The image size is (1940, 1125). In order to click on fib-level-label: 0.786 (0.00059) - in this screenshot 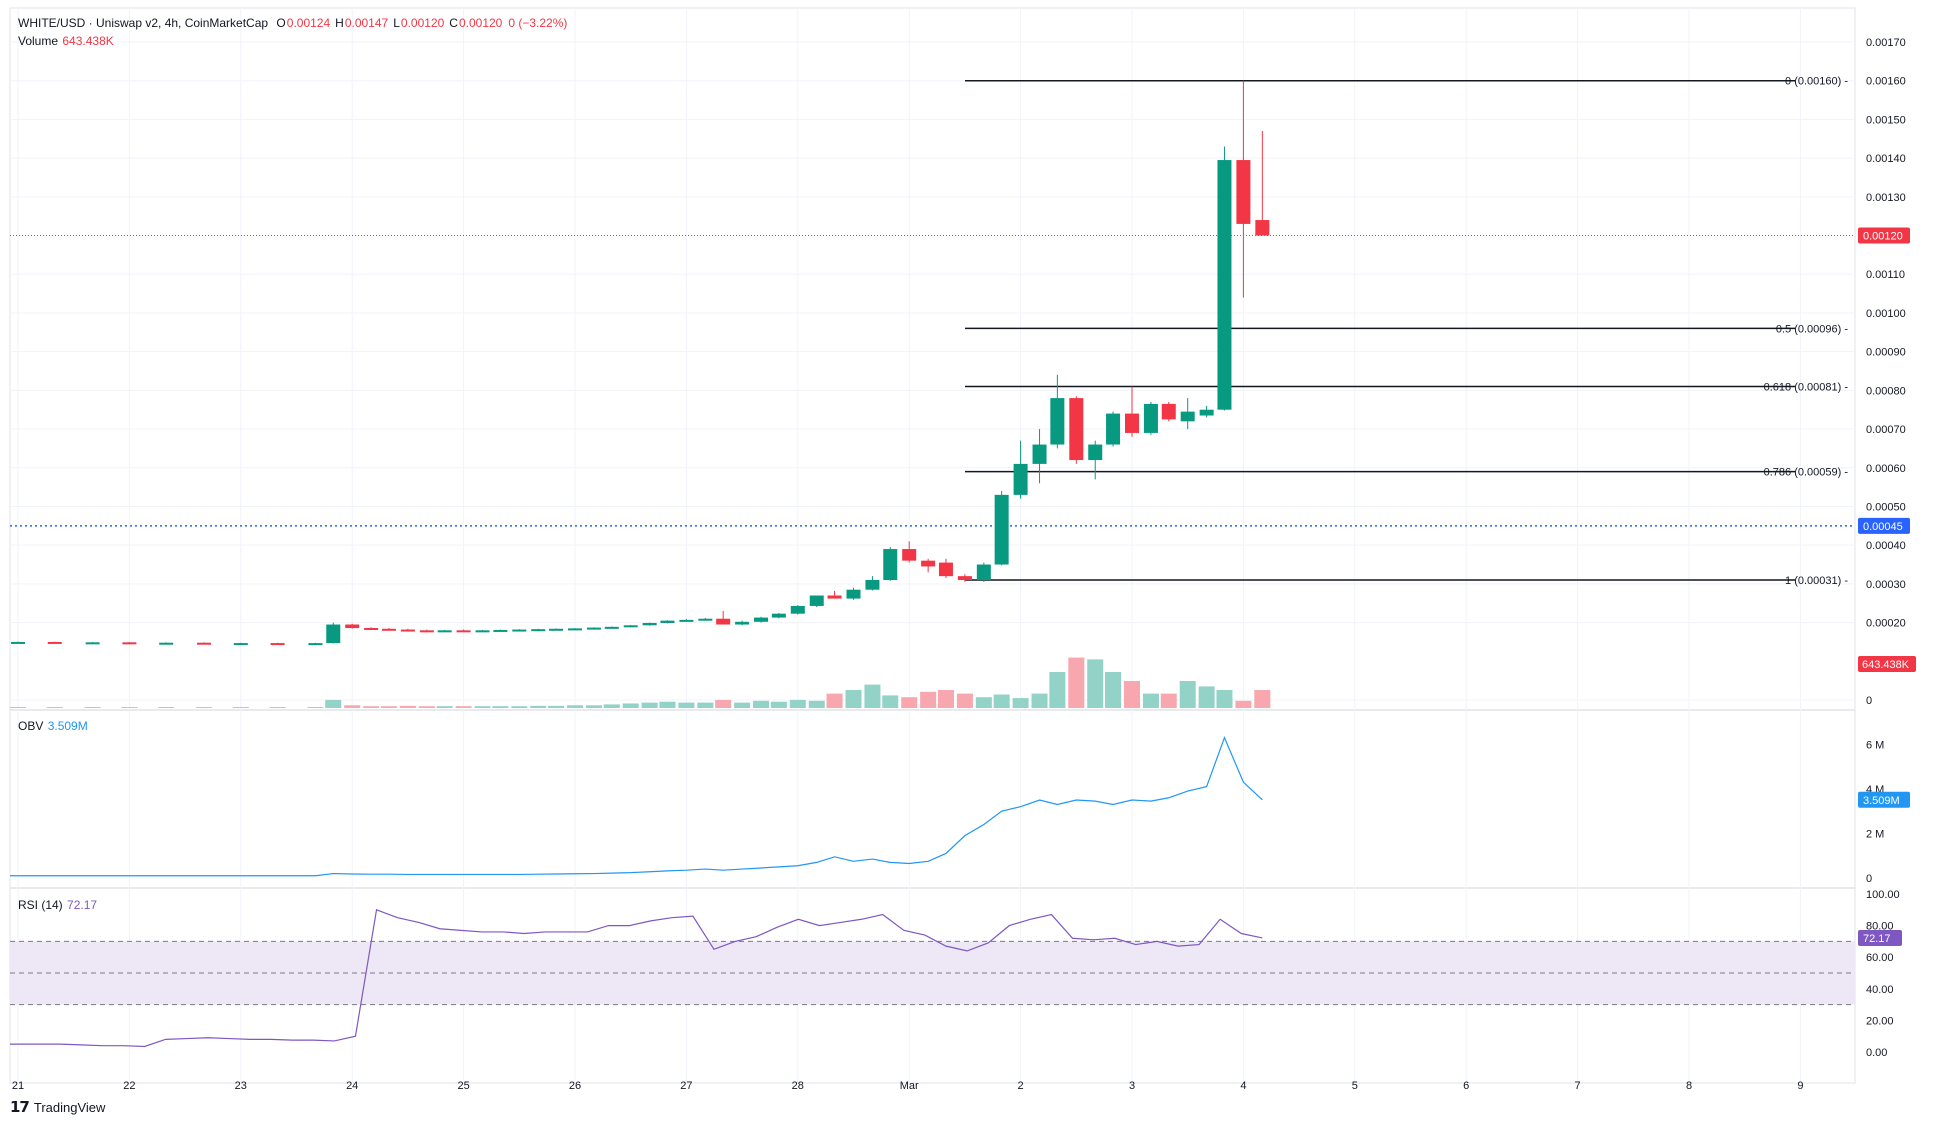, I will do `click(1806, 473)`.